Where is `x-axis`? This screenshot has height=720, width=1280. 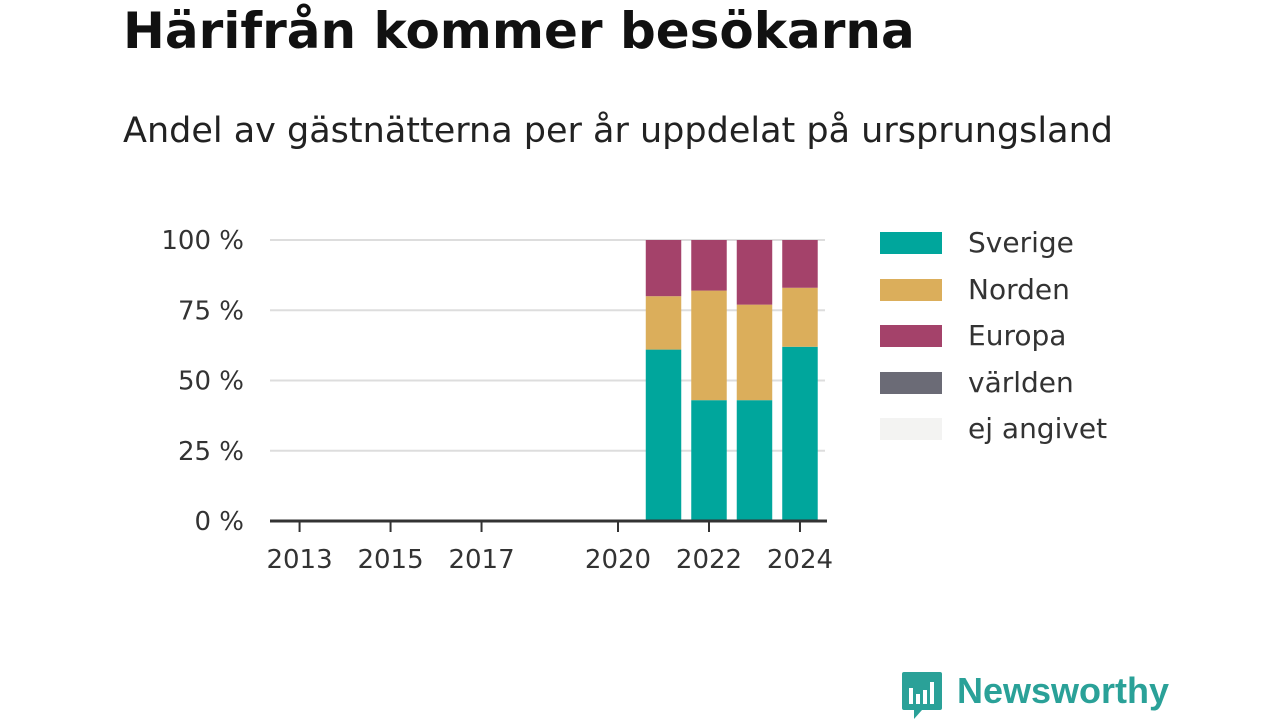 x-axis is located at coordinates (548, 525).